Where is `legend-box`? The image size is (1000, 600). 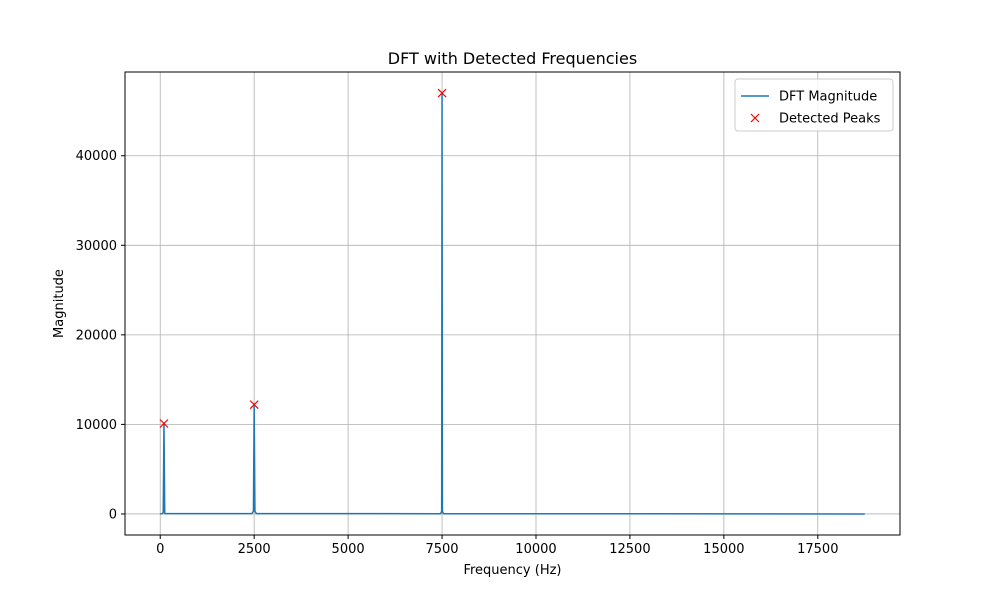
legend-box is located at coordinates (814, 105).